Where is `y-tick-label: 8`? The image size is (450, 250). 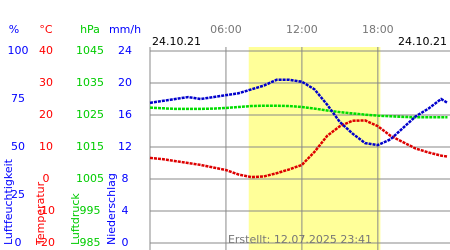
y-tick-label: 8 is located at coordinates (125, 178).